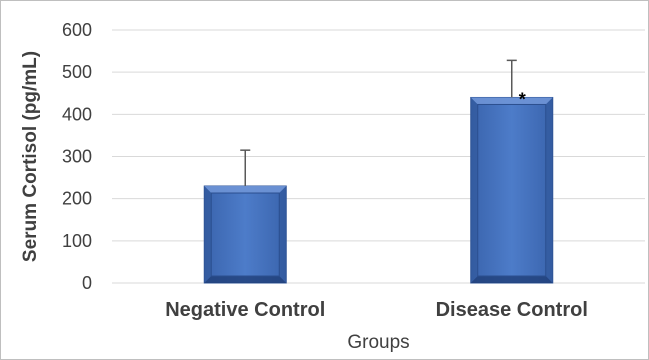 The height and width of the screenshot is (360, 649). I want to click on category-labels: Negative Control Disease Control, so click(376, 310).